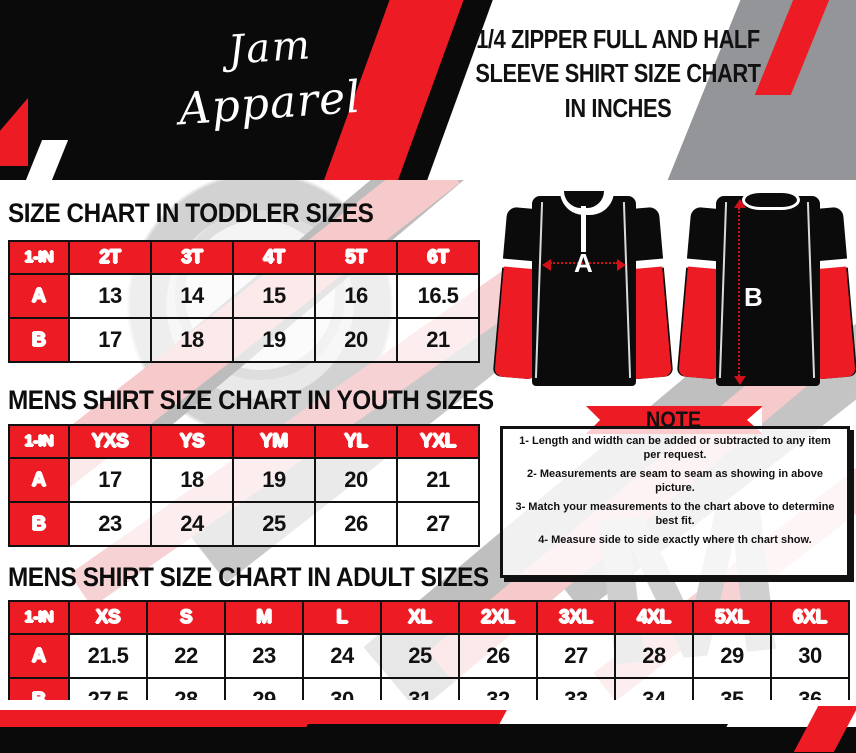  Describe the element at coordinates (498, 617) in the screenshot. I see `adult-col-2xl: 2XL` at that location.